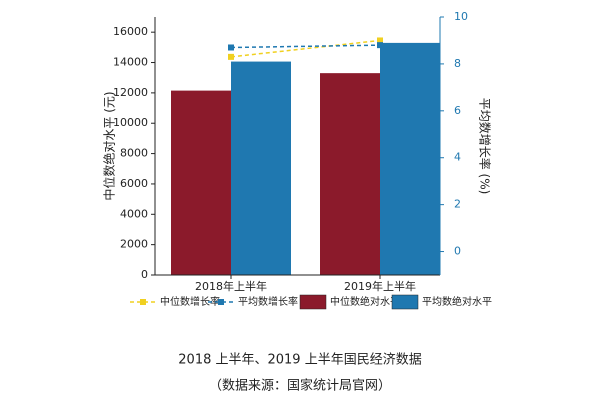 Image resolution: width=600 pixels, height=404 pixels. What do you see at coordinates (231, 286) in the screenshot?
I see `x-tick-label: 2018年上半年` at bounding box center [231, 286].